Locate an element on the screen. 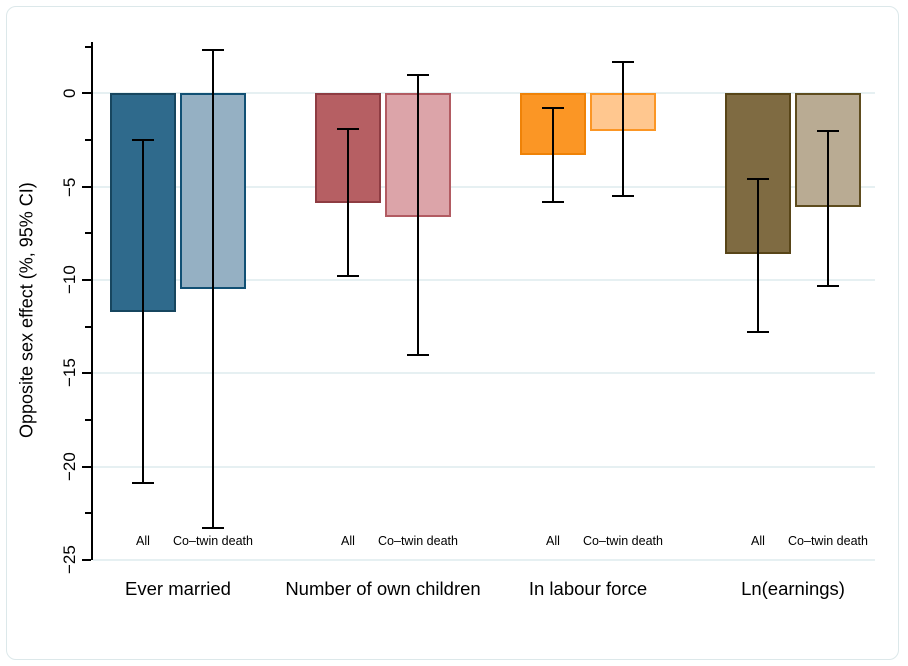  y-axis-tick-label: 0 is located at coordinates (69, 93).